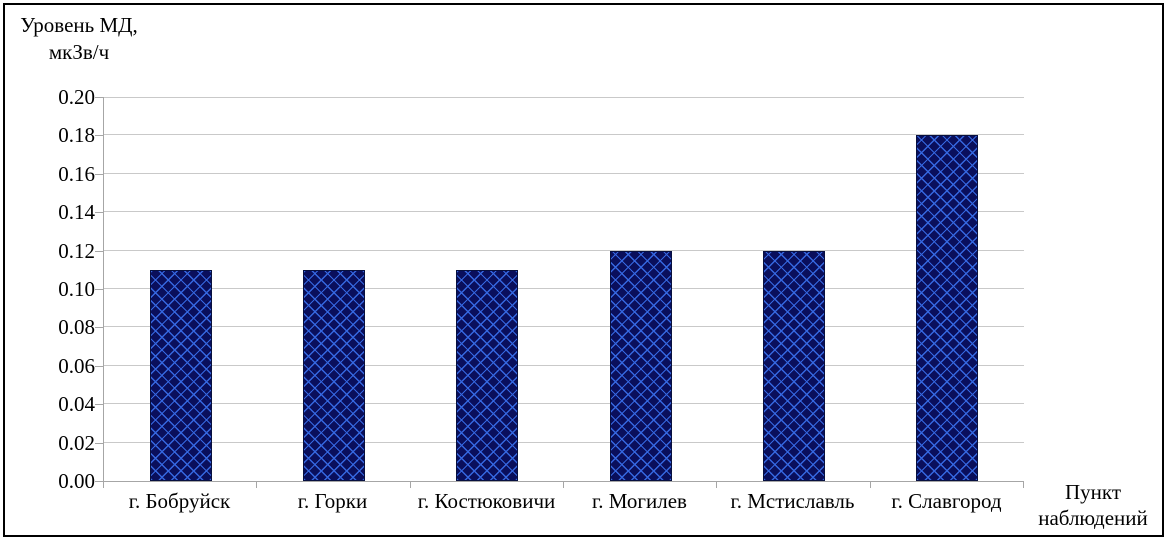  What do you see at coordinates (79, 52) in the screenshot?
I see `y-axis-title-line2: мкЗв/ч` at bounding box center [79, 52].